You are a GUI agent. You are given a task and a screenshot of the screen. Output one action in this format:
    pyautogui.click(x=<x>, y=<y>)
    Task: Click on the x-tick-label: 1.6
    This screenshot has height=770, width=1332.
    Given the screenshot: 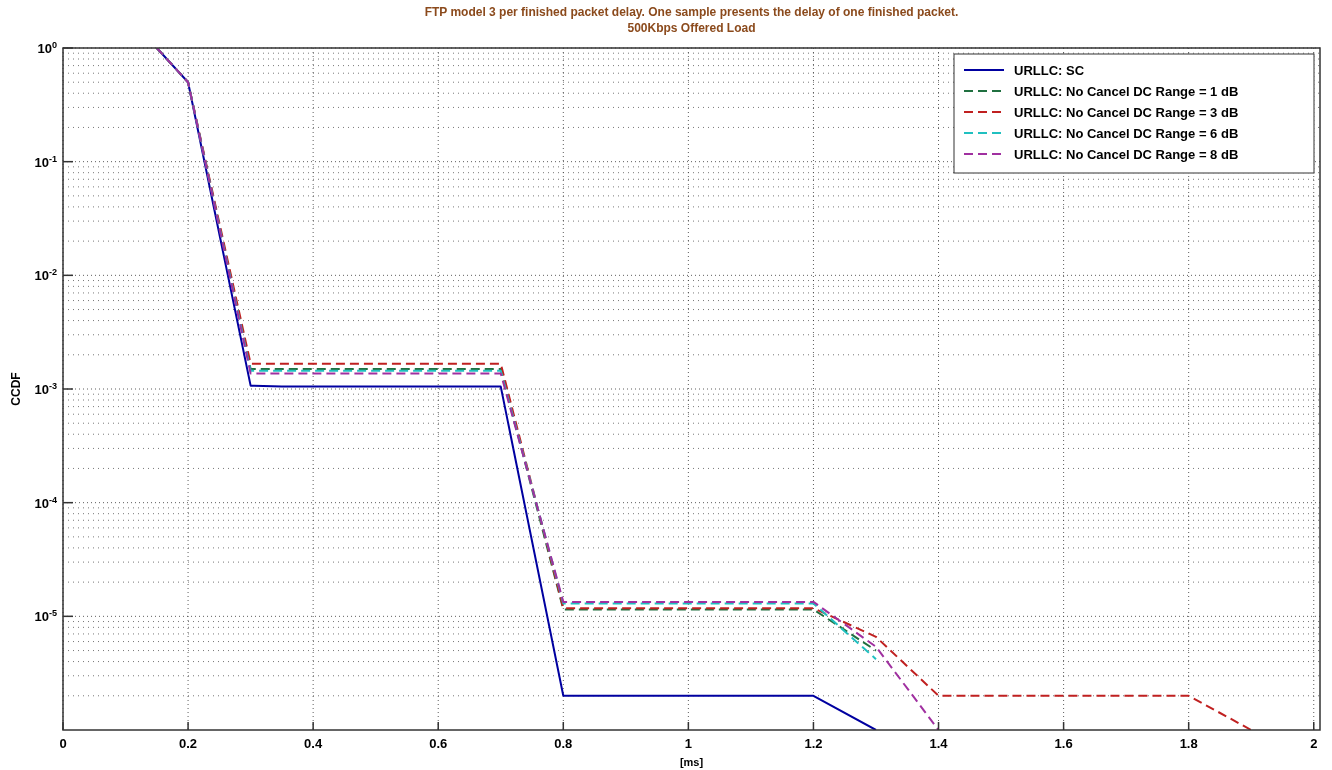 What is the action you would take?
    pyautogui.click(x=1063, y=743)
    